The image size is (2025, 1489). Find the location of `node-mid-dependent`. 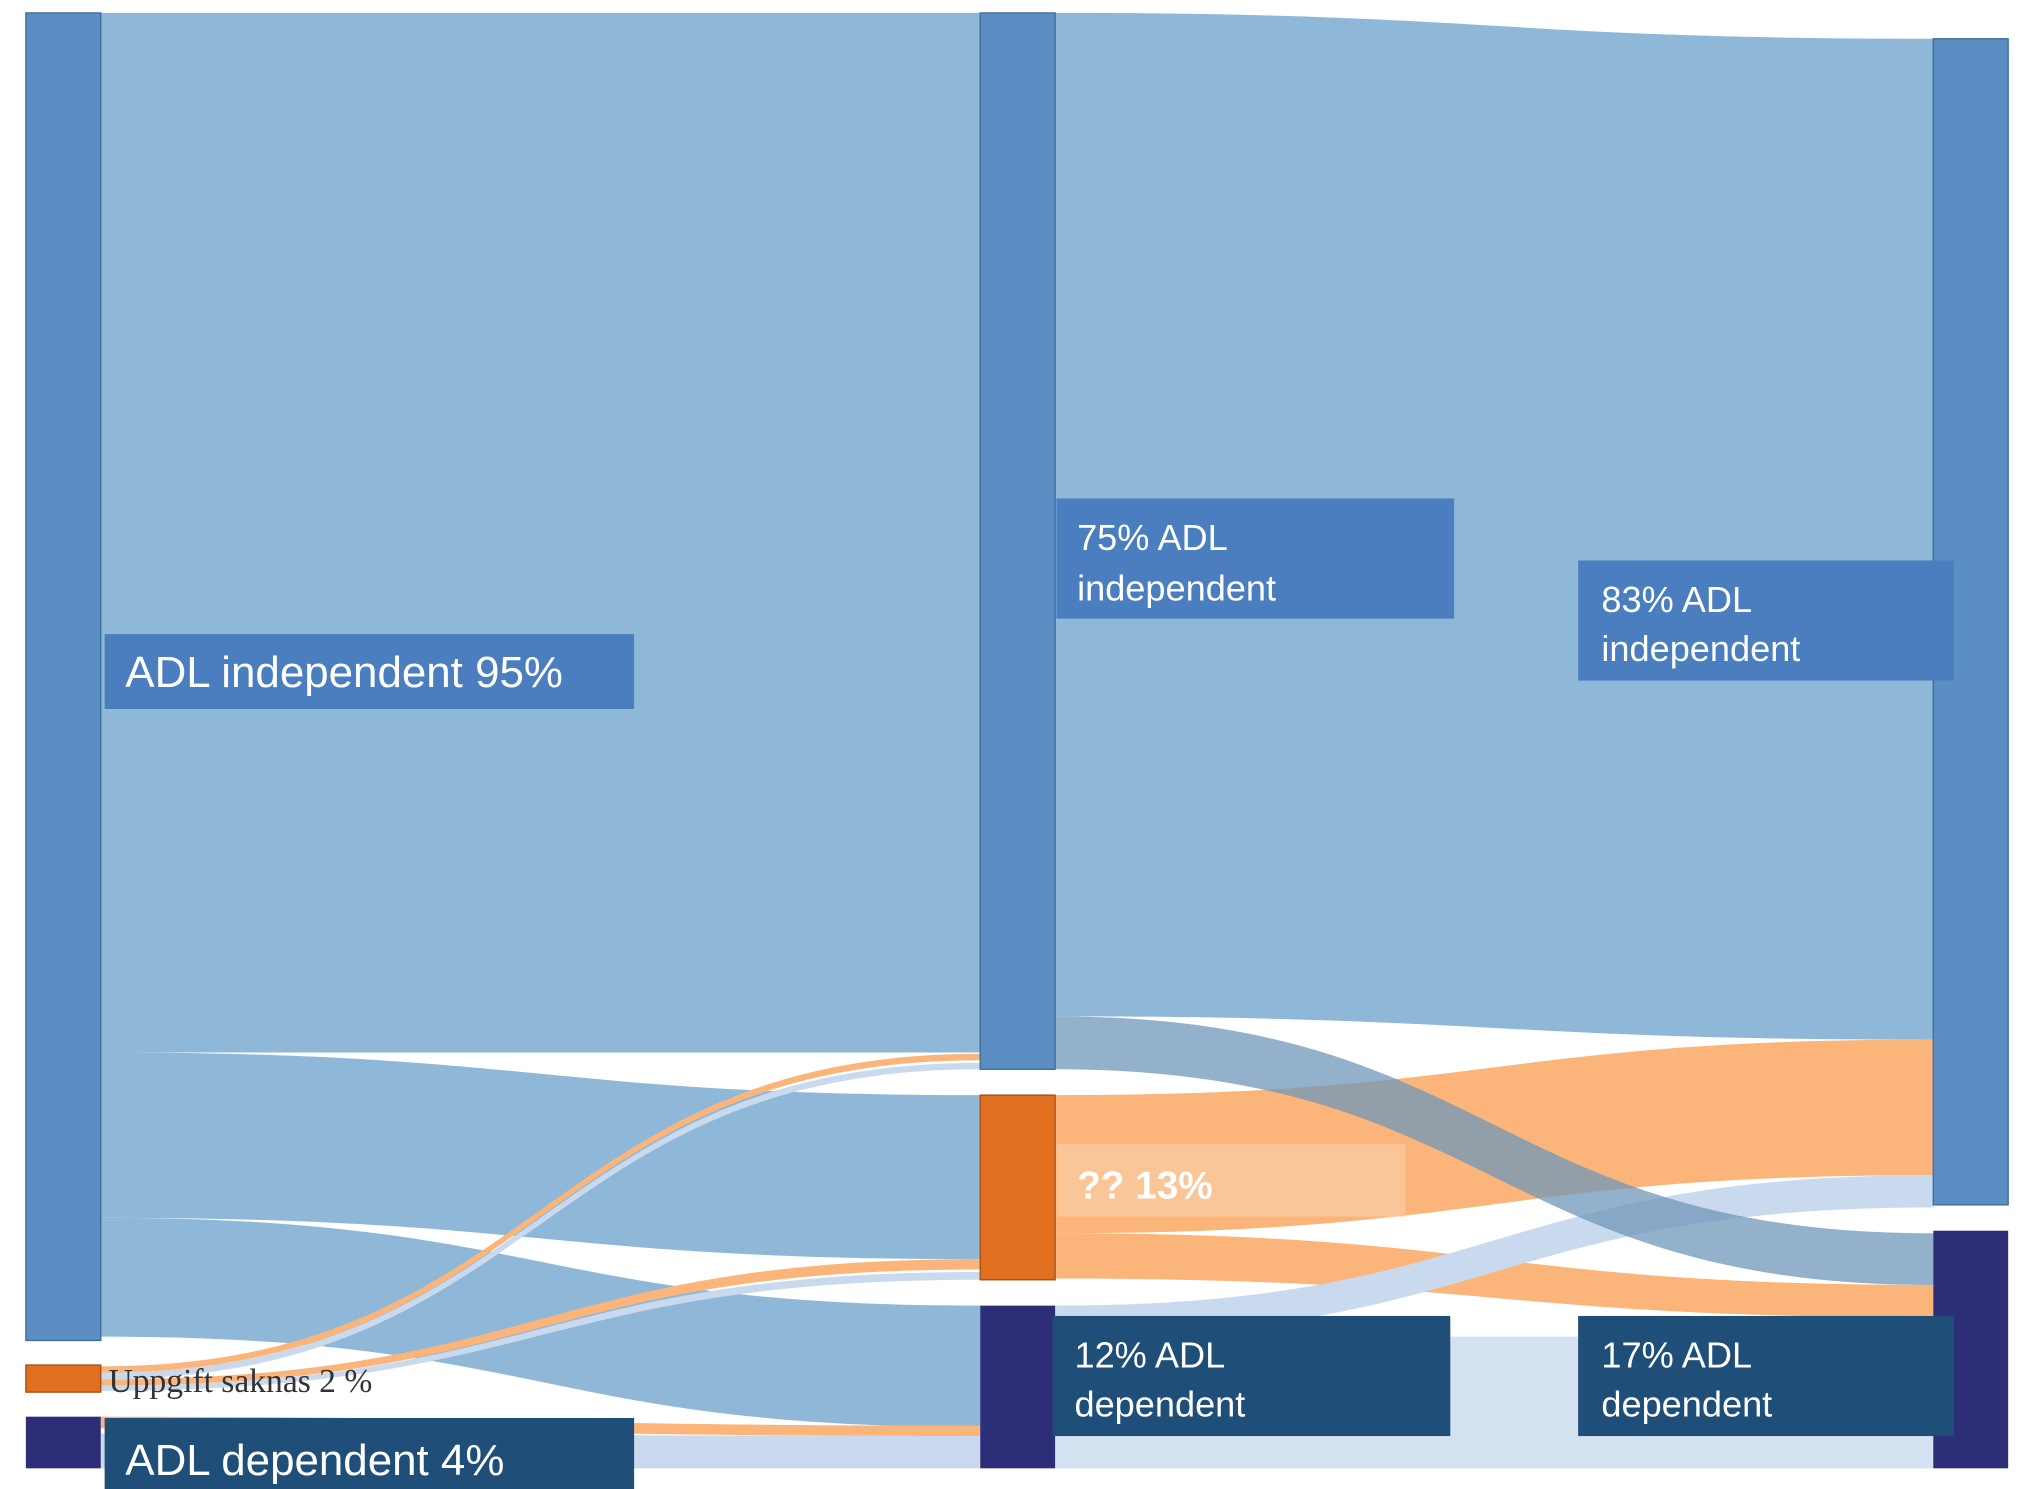

node-mid-dependent is located at coordinates (1018, 1387).